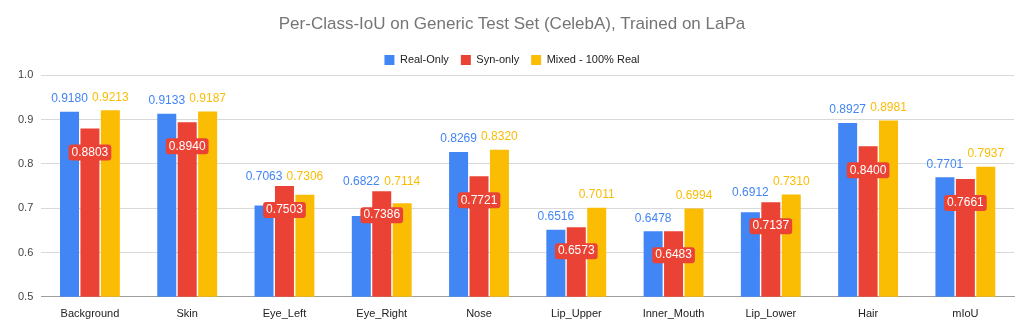  I want to click on data-label: 0.7063, so click(264, 176).